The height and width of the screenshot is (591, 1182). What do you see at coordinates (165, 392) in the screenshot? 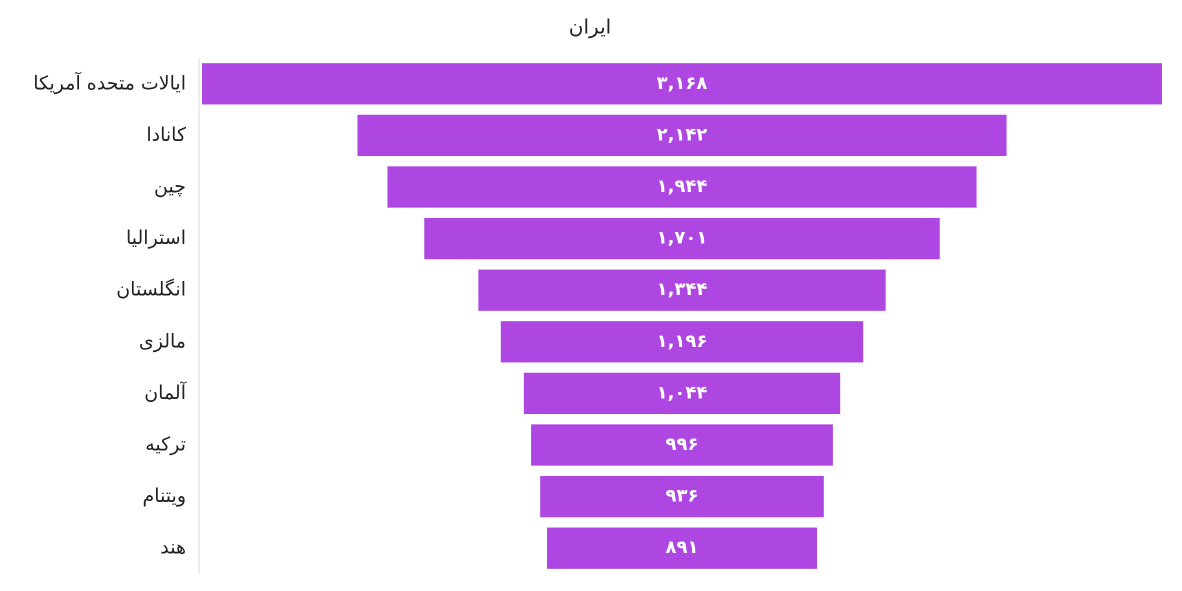
I see `category-label: آلمان` at bounding box center [165, 392].